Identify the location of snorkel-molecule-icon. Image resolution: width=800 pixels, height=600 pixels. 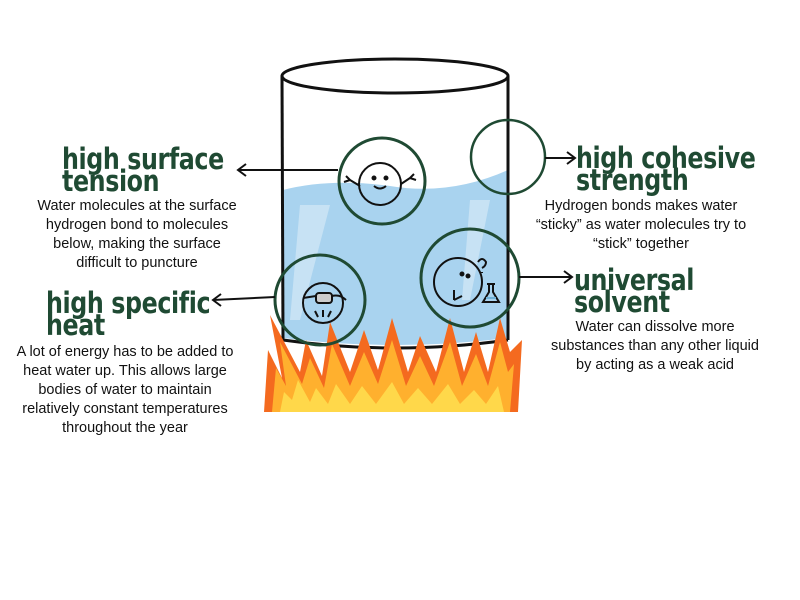
(320, 300).